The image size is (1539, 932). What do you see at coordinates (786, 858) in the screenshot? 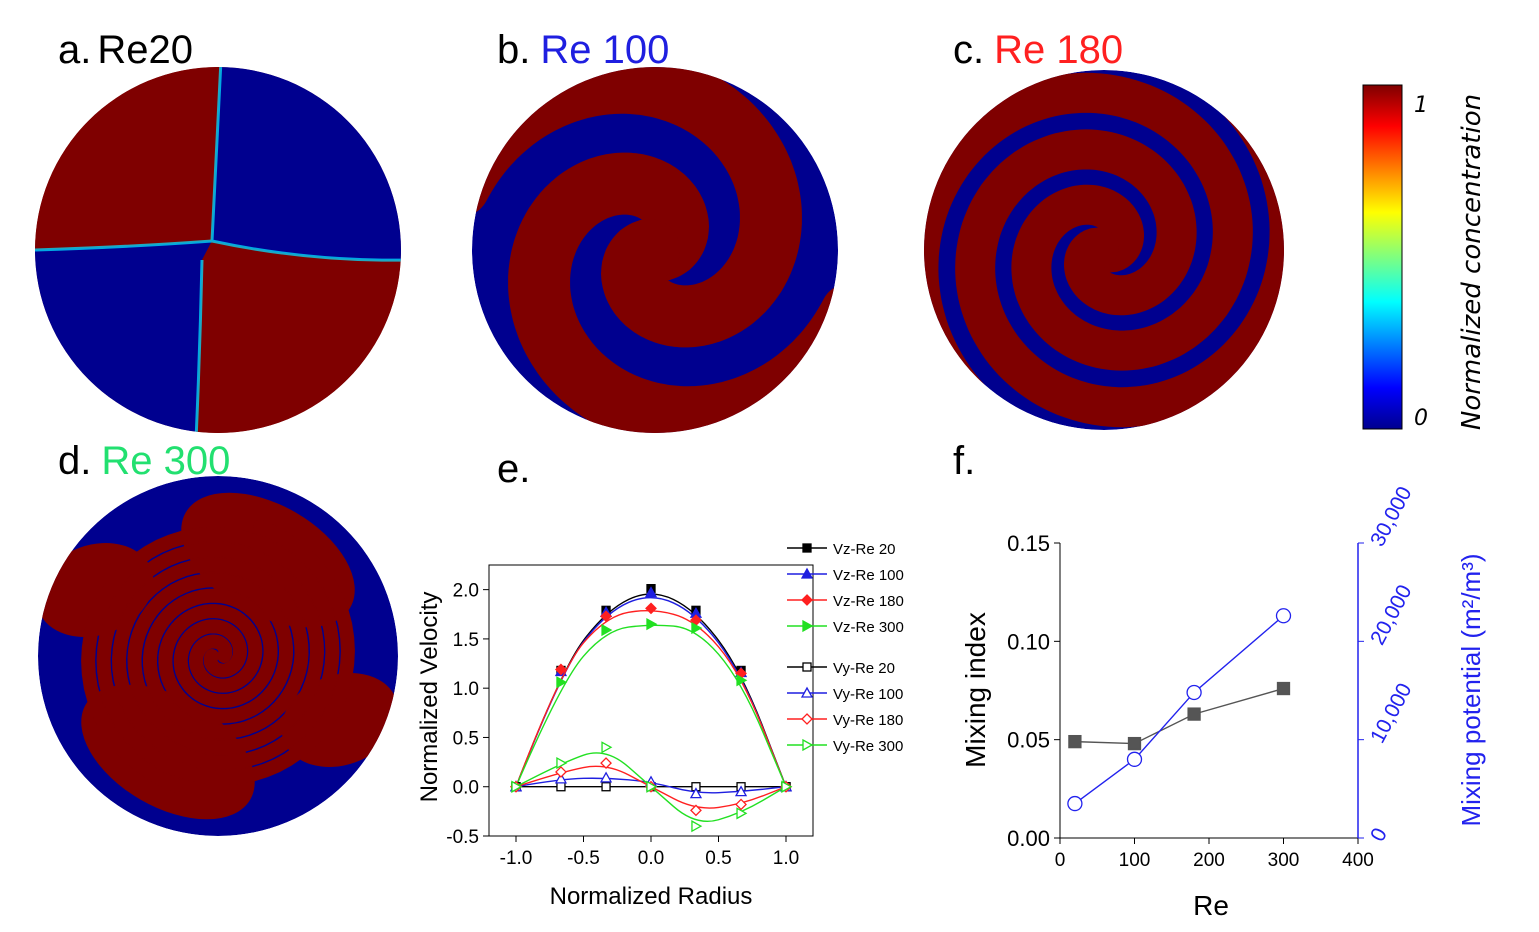
I see `chart-e-xtick-label: 1.0` at bounding box center [786, 858].